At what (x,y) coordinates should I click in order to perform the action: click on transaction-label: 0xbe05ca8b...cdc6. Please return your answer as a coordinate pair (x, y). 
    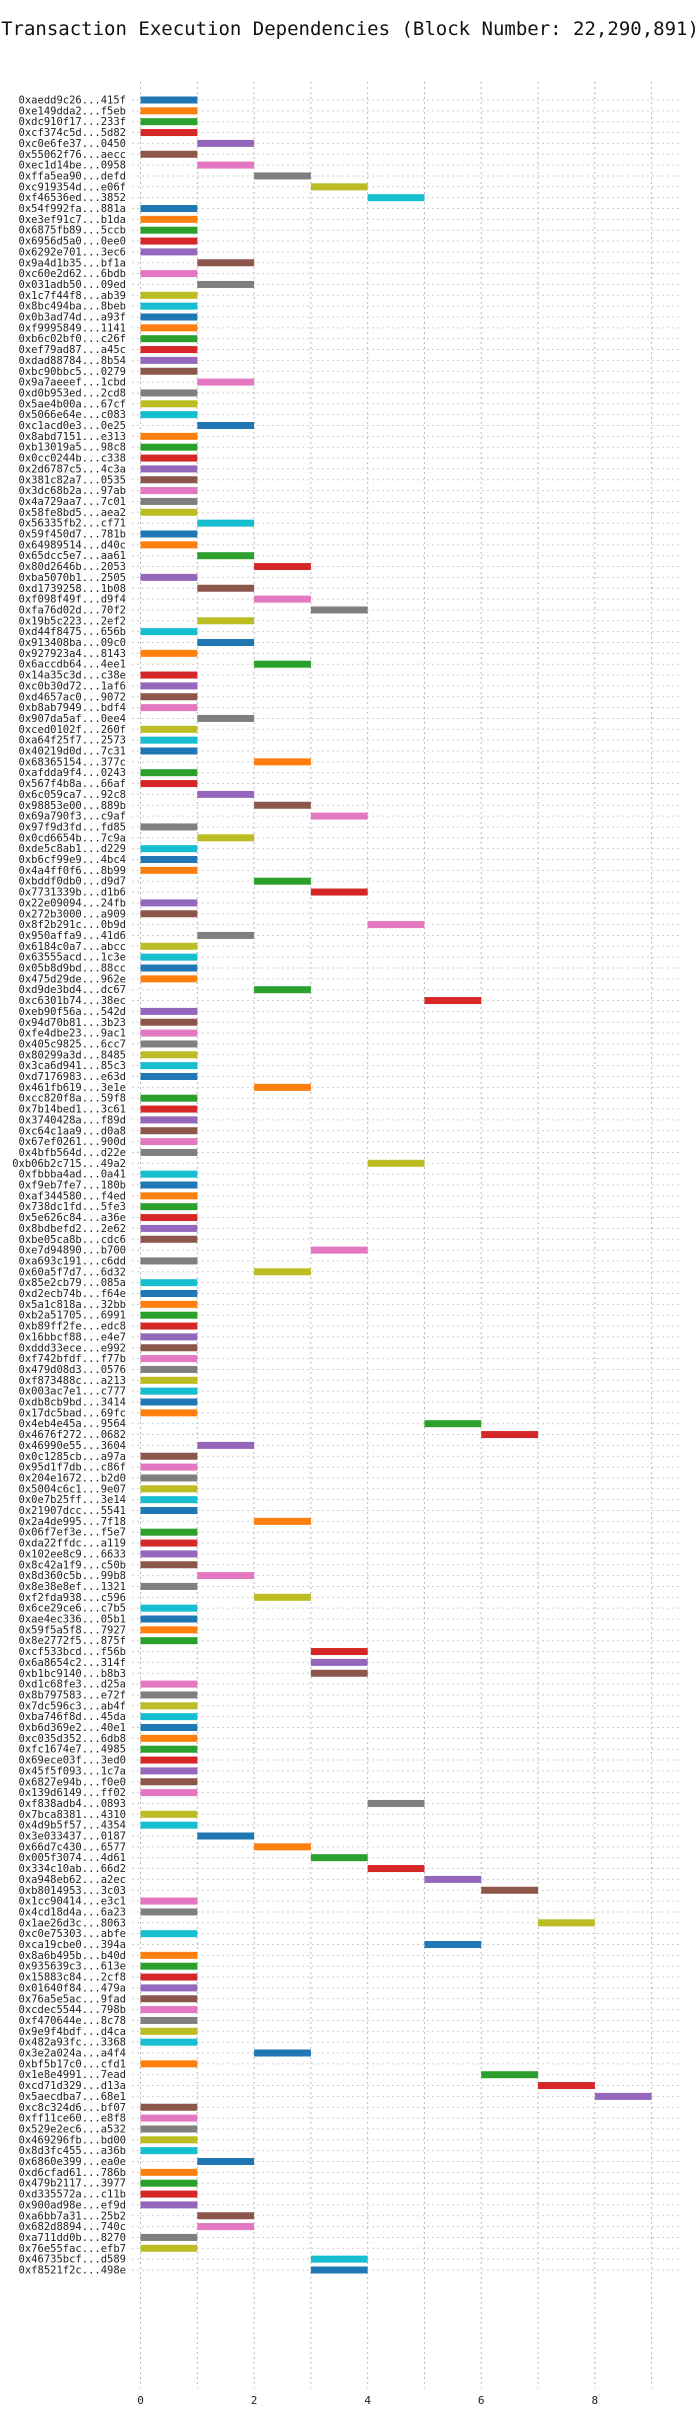
    Looking at the image, I should click on (72, 1240).